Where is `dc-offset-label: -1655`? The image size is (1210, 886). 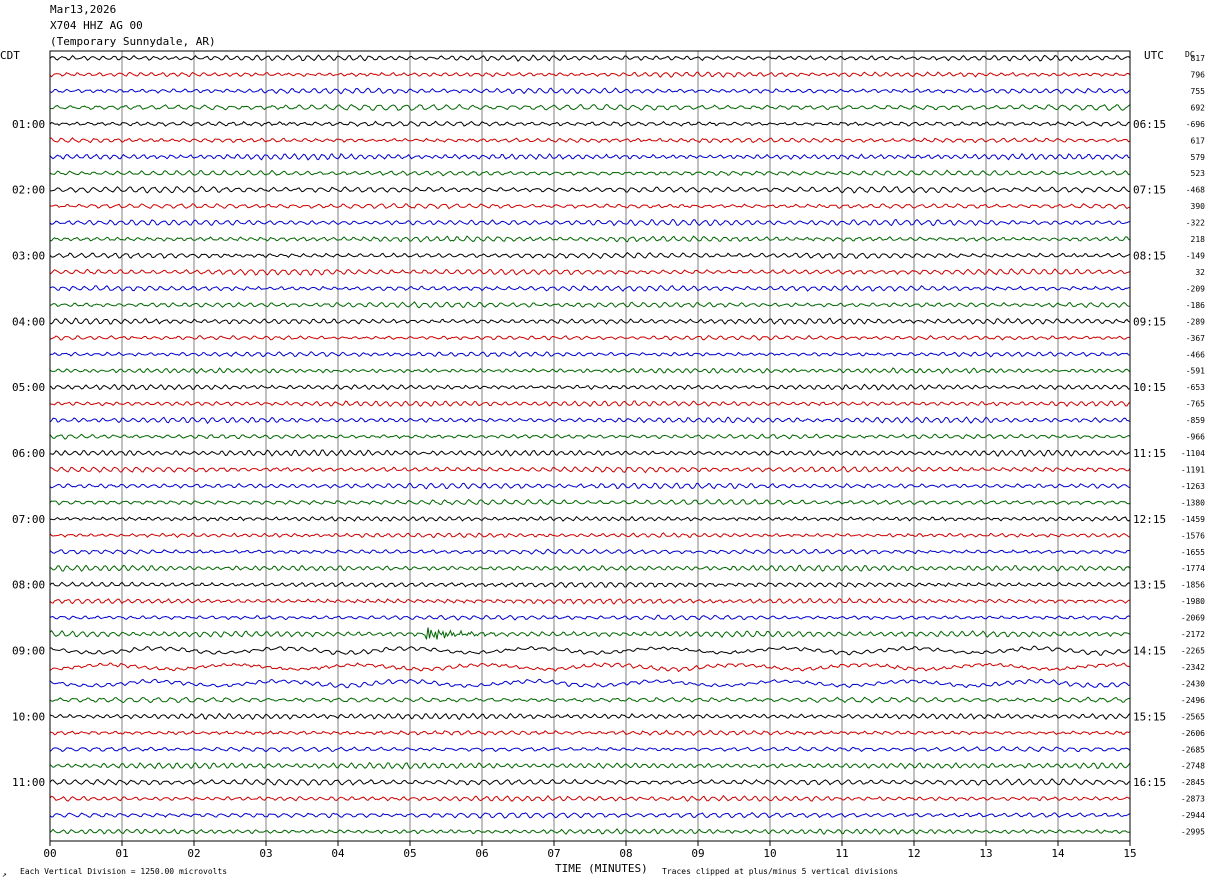 dc-offset-label: -1655 is located at coordinates (1193, 552).